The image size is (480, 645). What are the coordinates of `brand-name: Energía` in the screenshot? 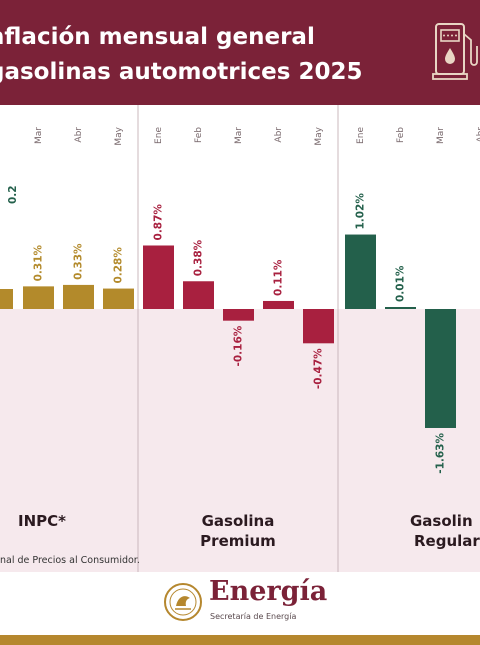 It's located at (268, 591).